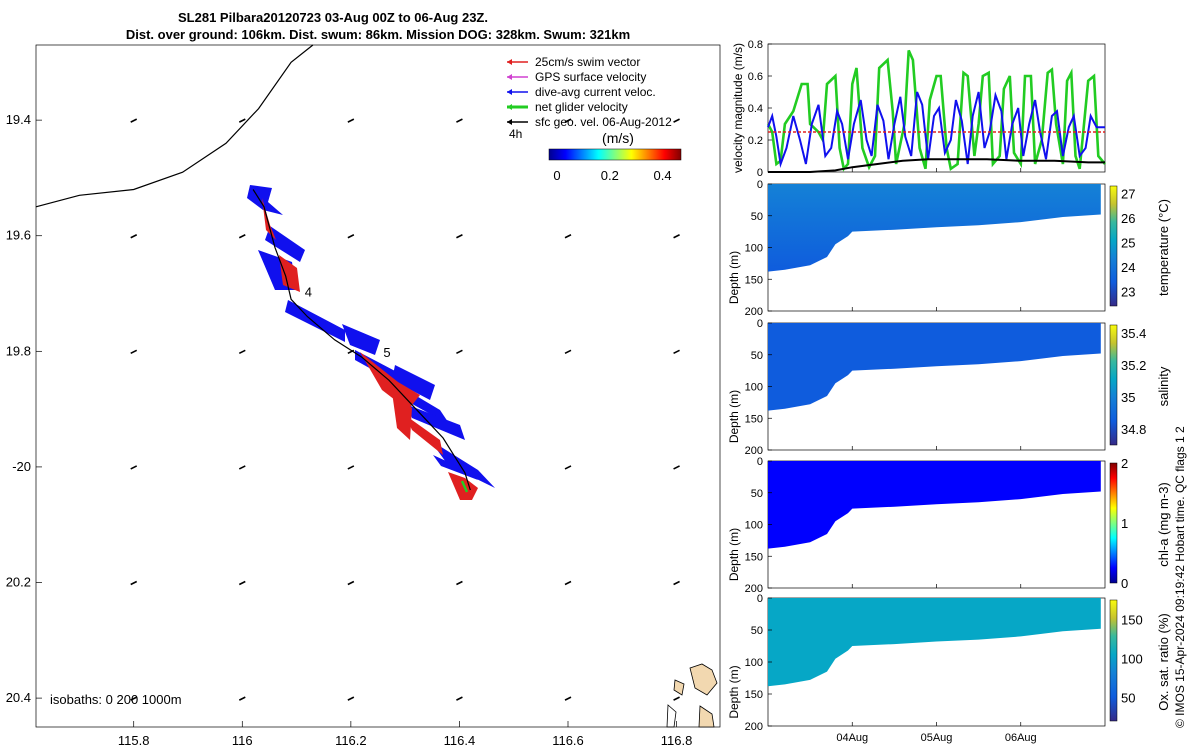  What do you see at coordinates (351, 740) in the screenshot?
I see `map-xtick-label: 116.2` at bounding box center [351, 740].